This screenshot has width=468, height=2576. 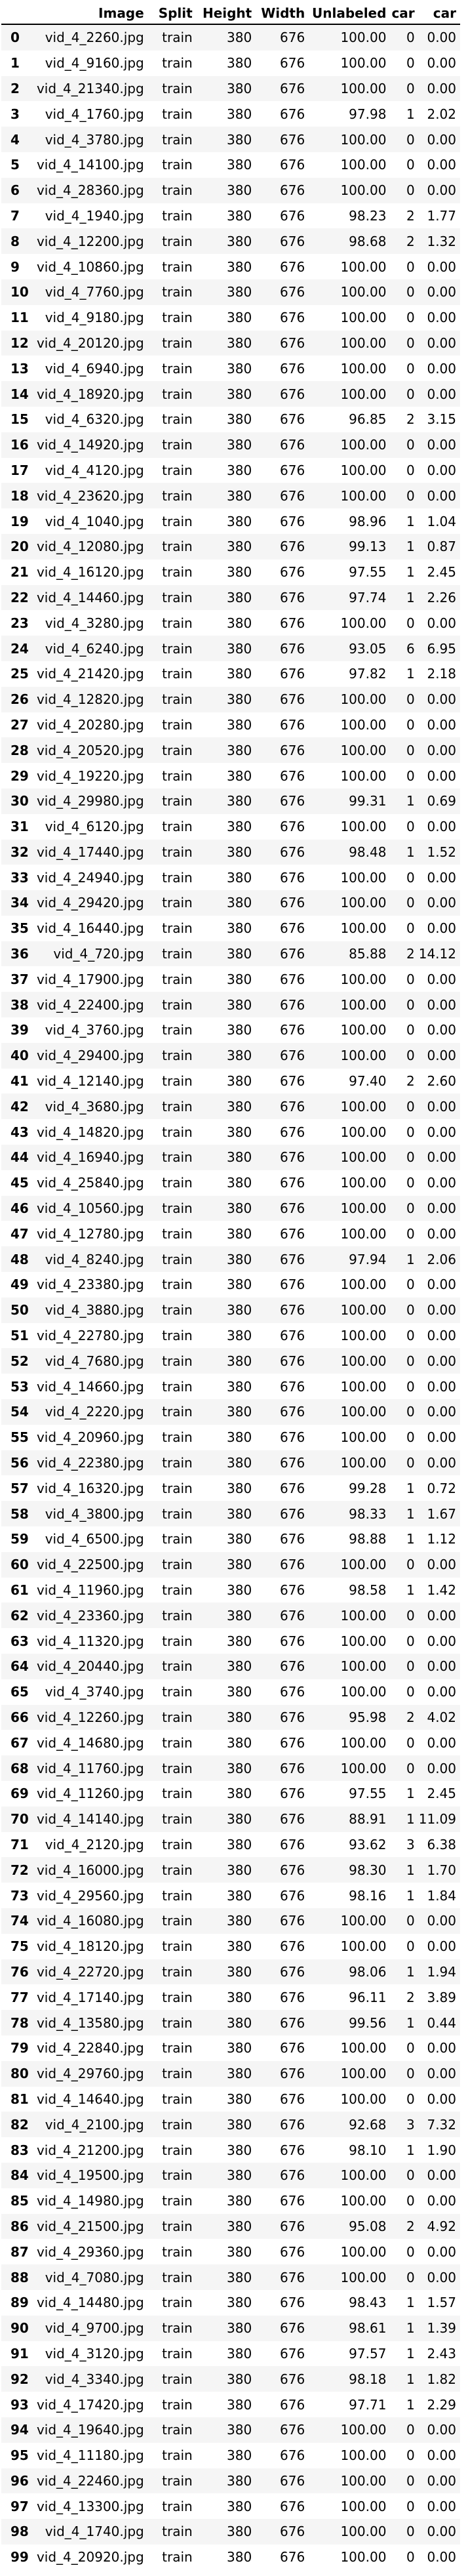 What do you see at coordinates (404, 2226) in the screenshot?
I see `car-count-cell: 2` at bounding box center [404, 2226].